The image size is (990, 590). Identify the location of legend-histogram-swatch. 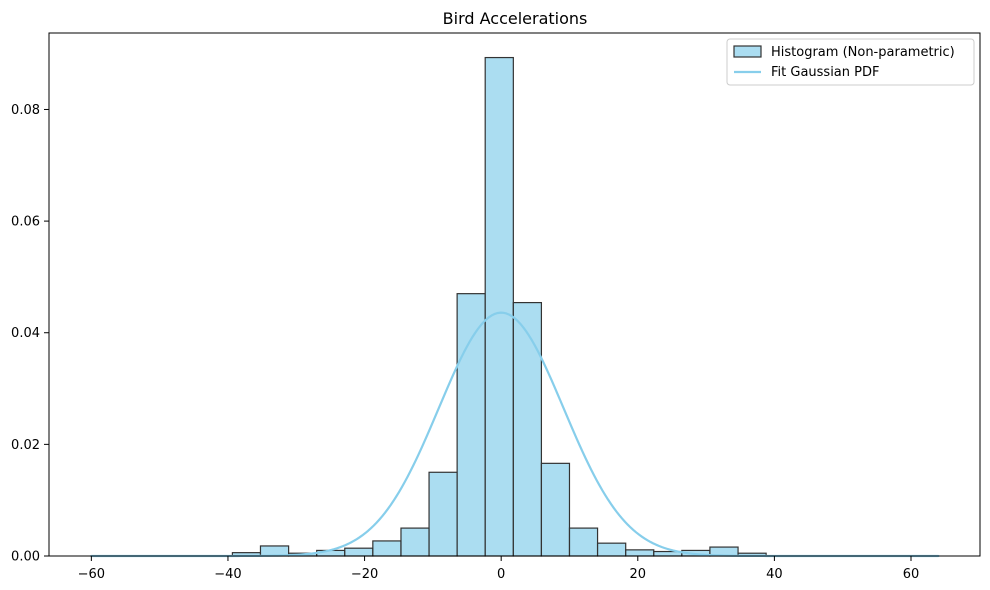
(747, 51).